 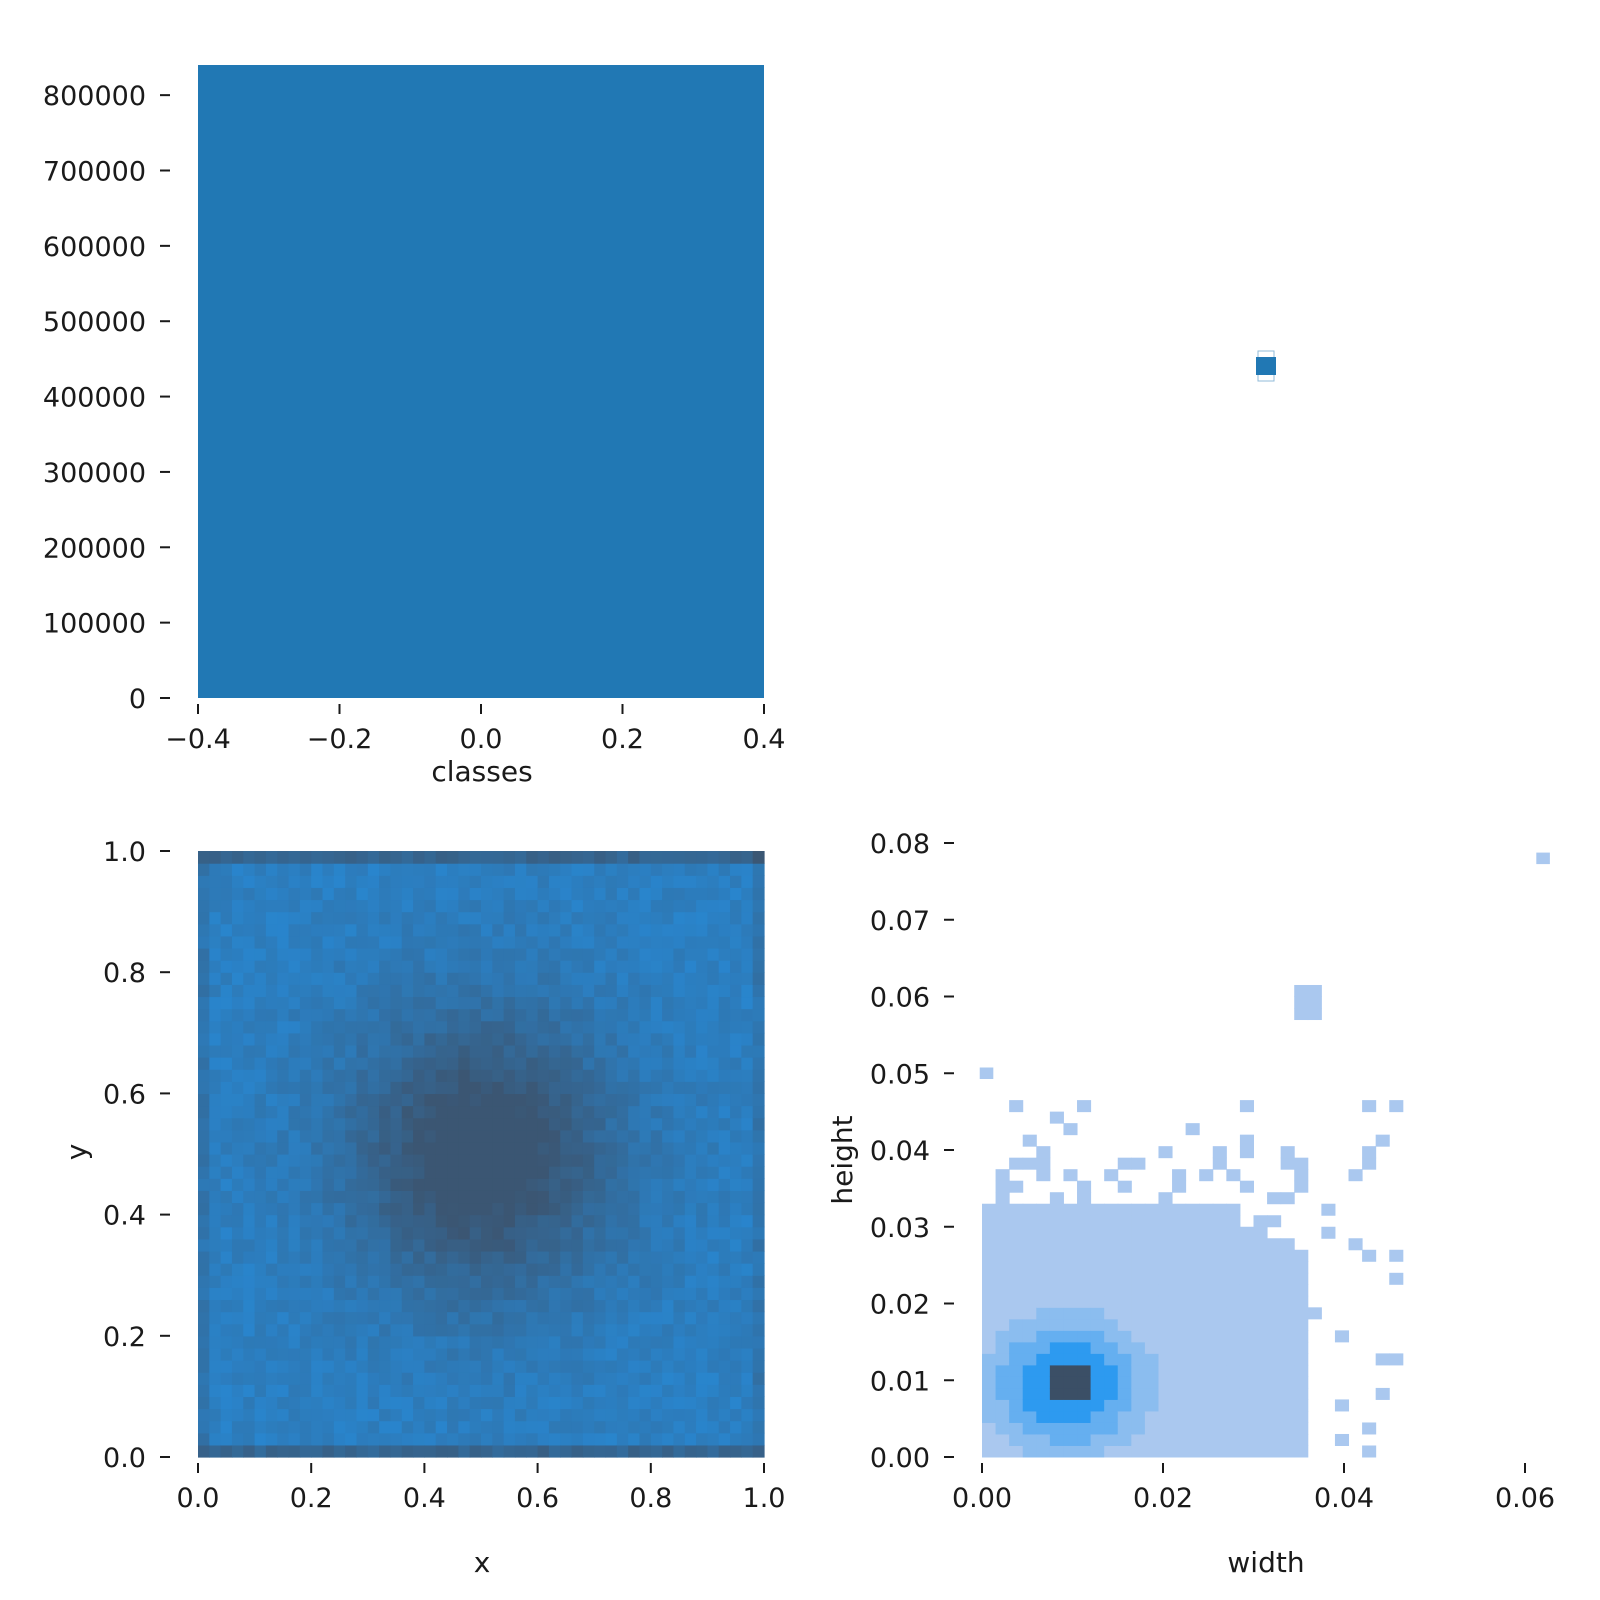 I want to click on xy-heatmap-cells, so click(x=481, y=1154).